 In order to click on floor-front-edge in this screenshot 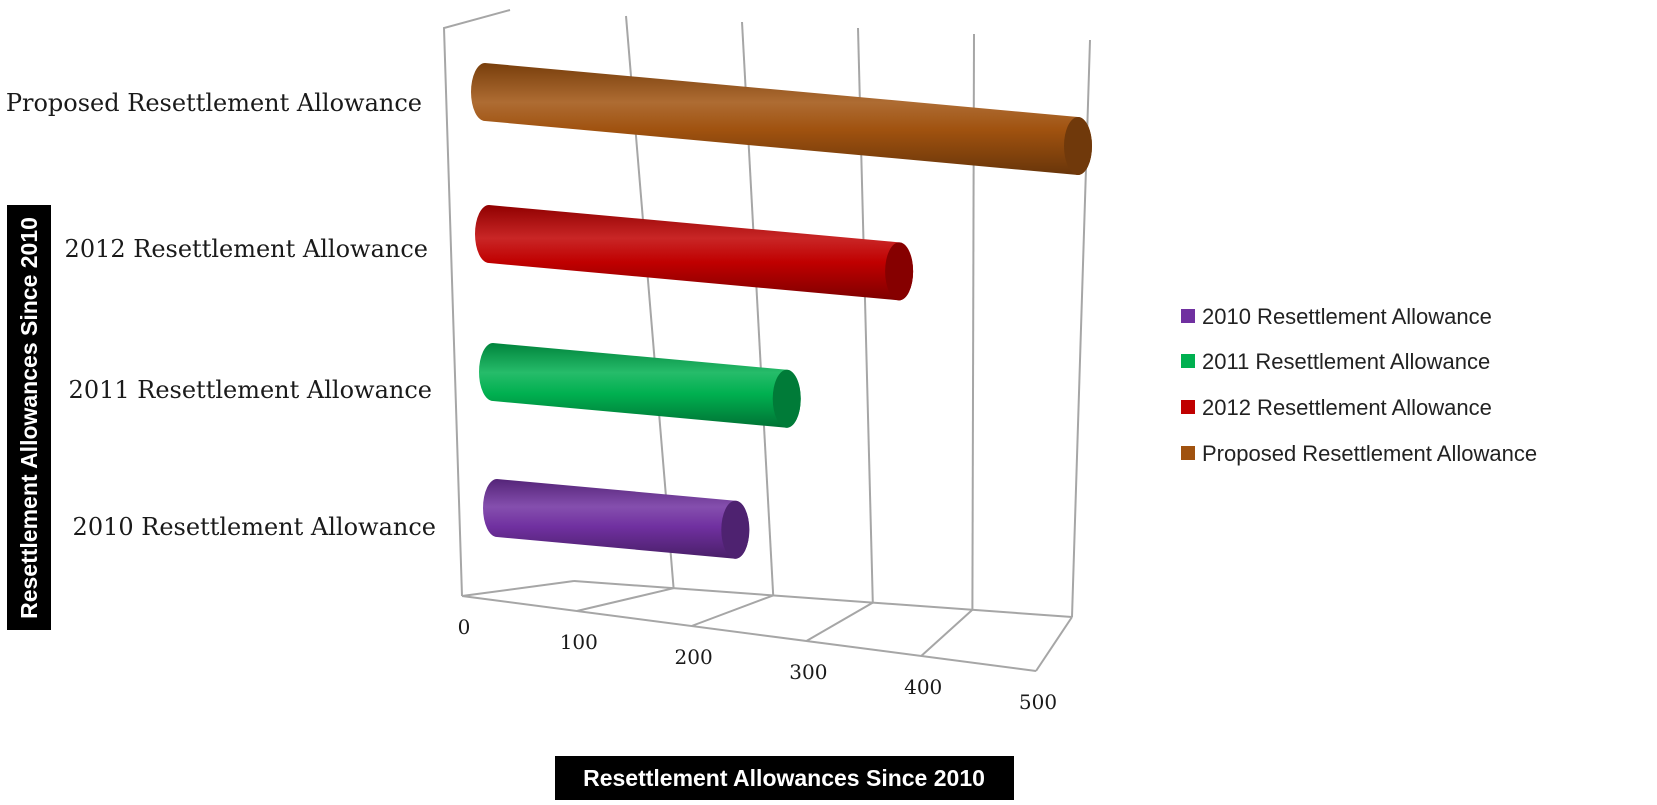, I will do `click(749, 633)`.